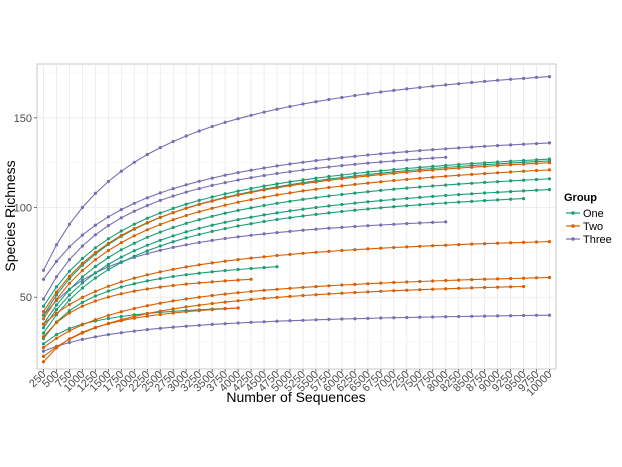 The width and height of the screenshot is (622, 467). I want to click on series-line, so click(296, 283).